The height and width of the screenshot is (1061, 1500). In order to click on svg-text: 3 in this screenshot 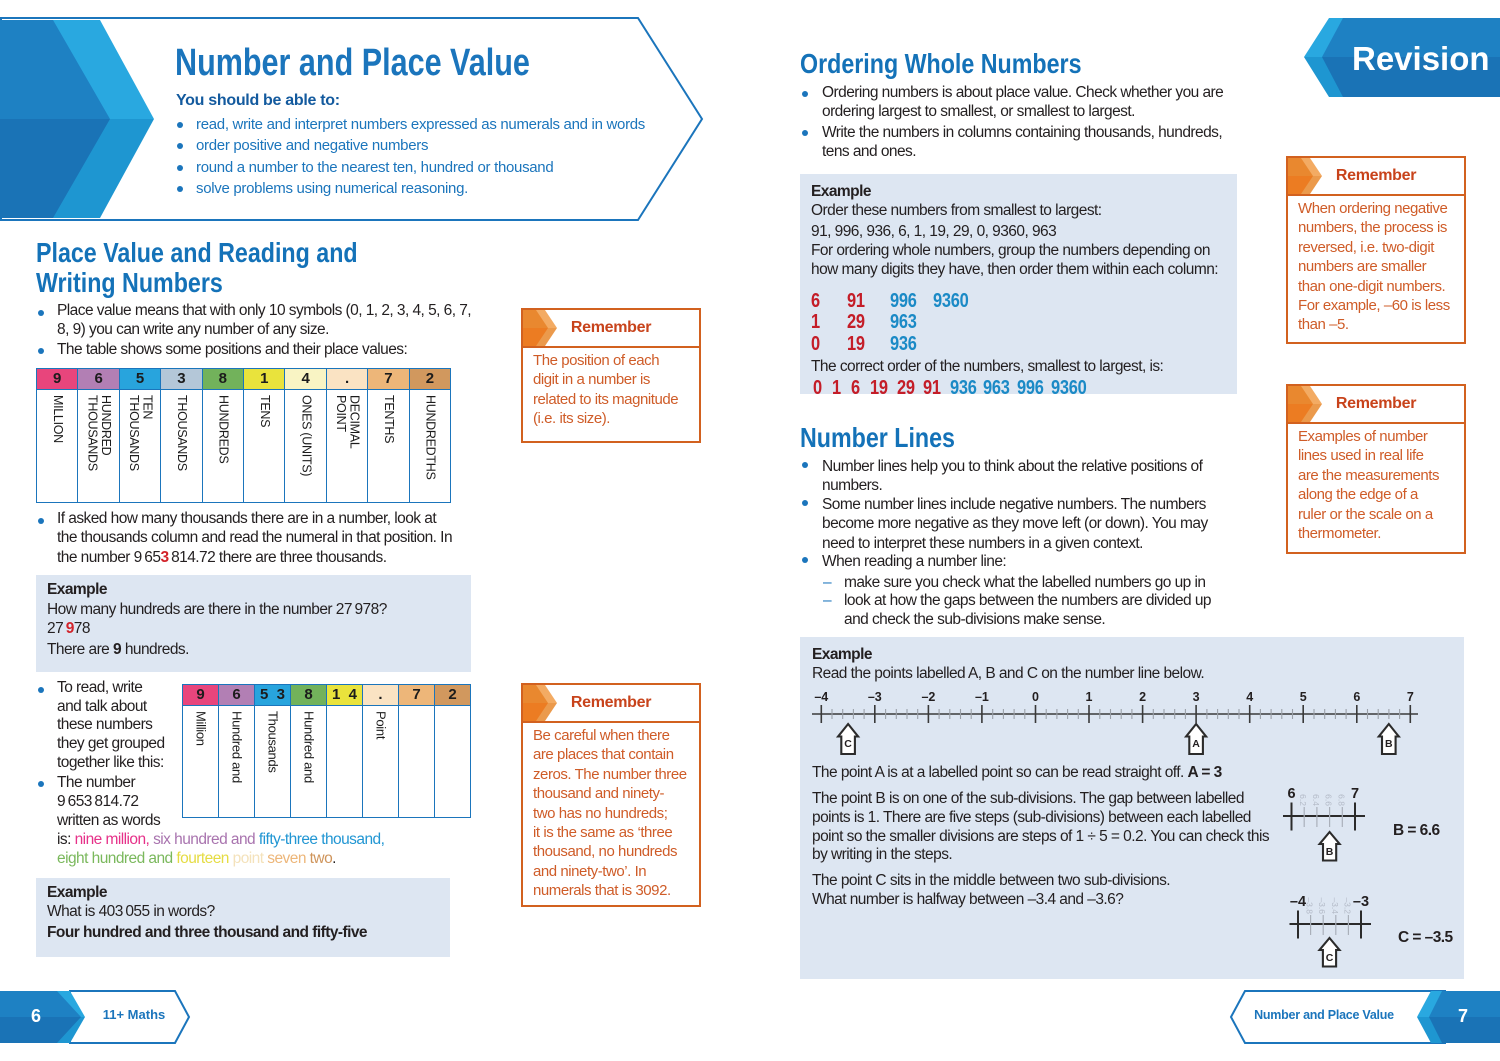, I will do `click(1196, 697)`.